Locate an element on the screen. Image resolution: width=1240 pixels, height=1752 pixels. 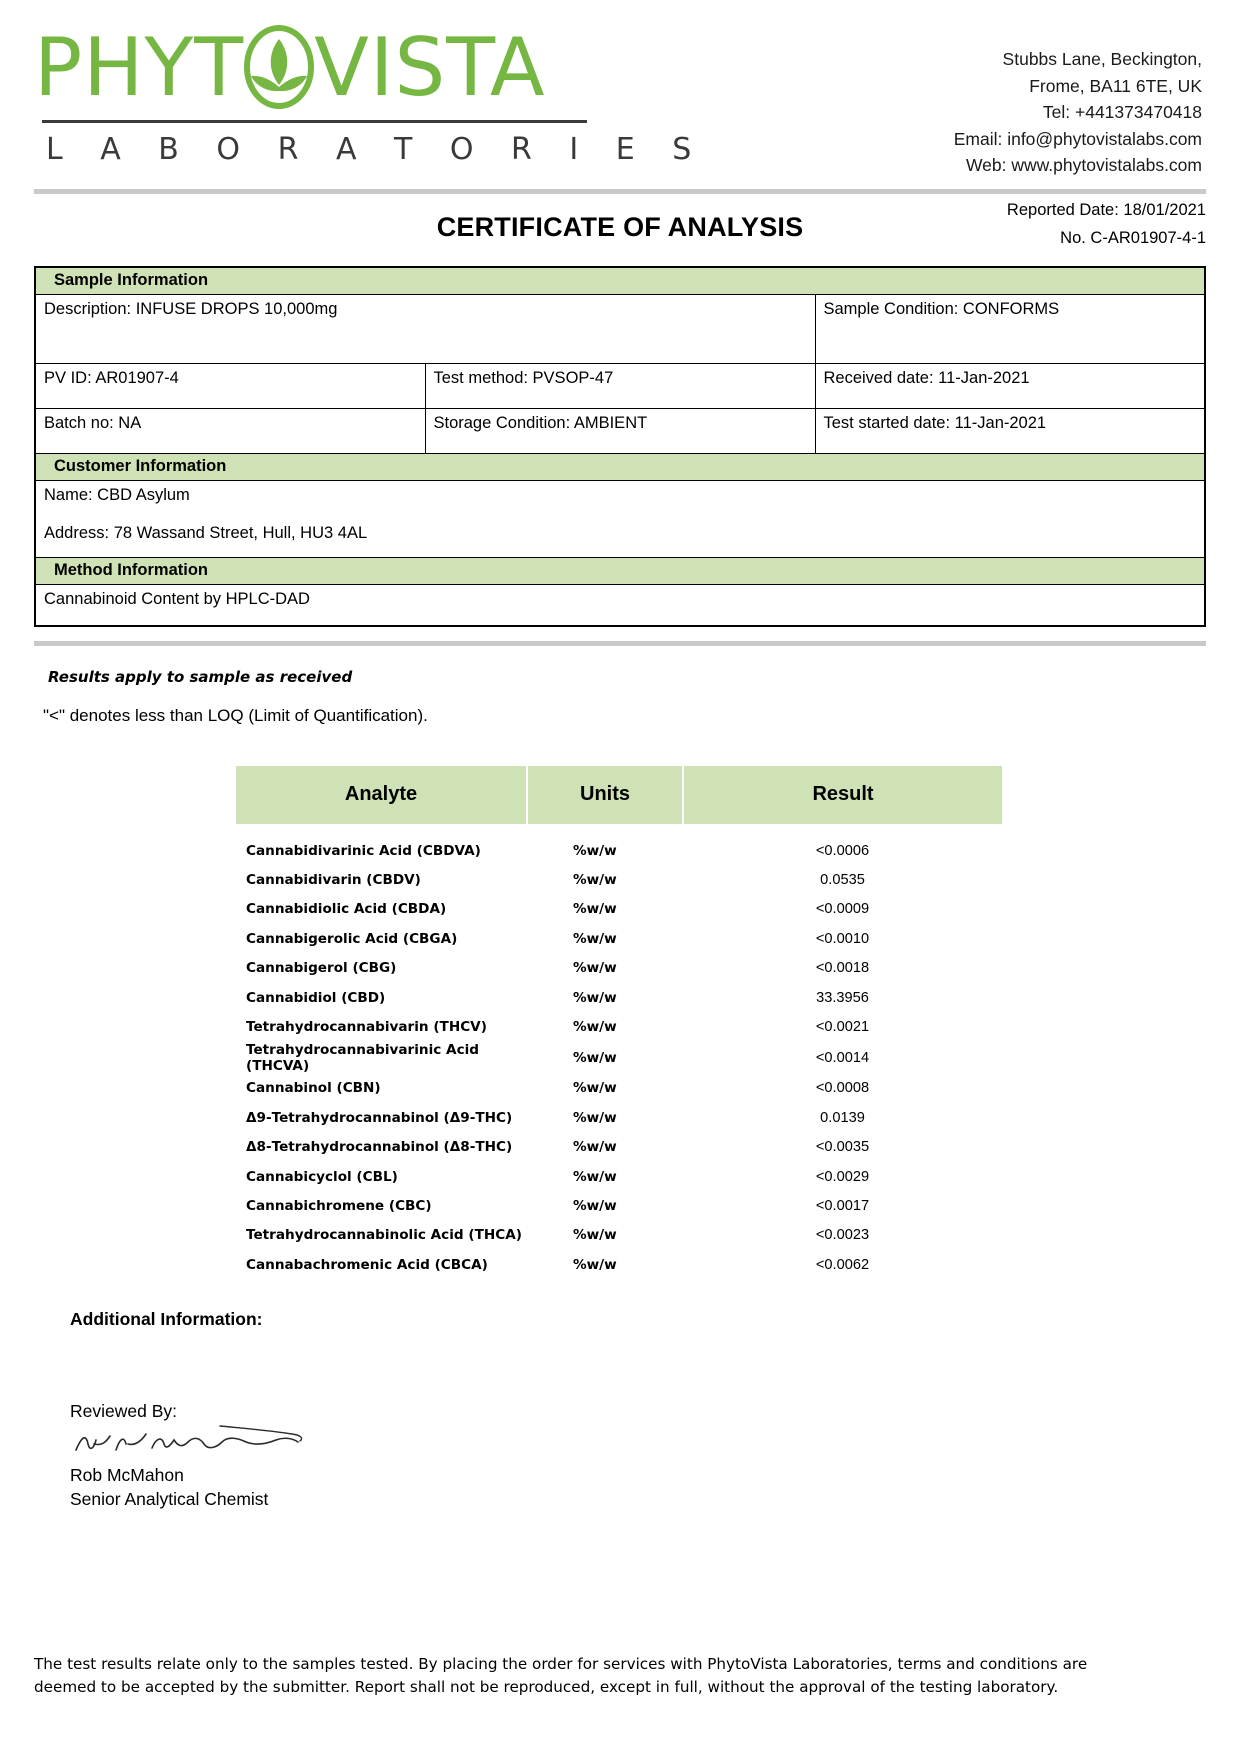
cell-result: <0.0062 is located at coordinates (842, 1264).